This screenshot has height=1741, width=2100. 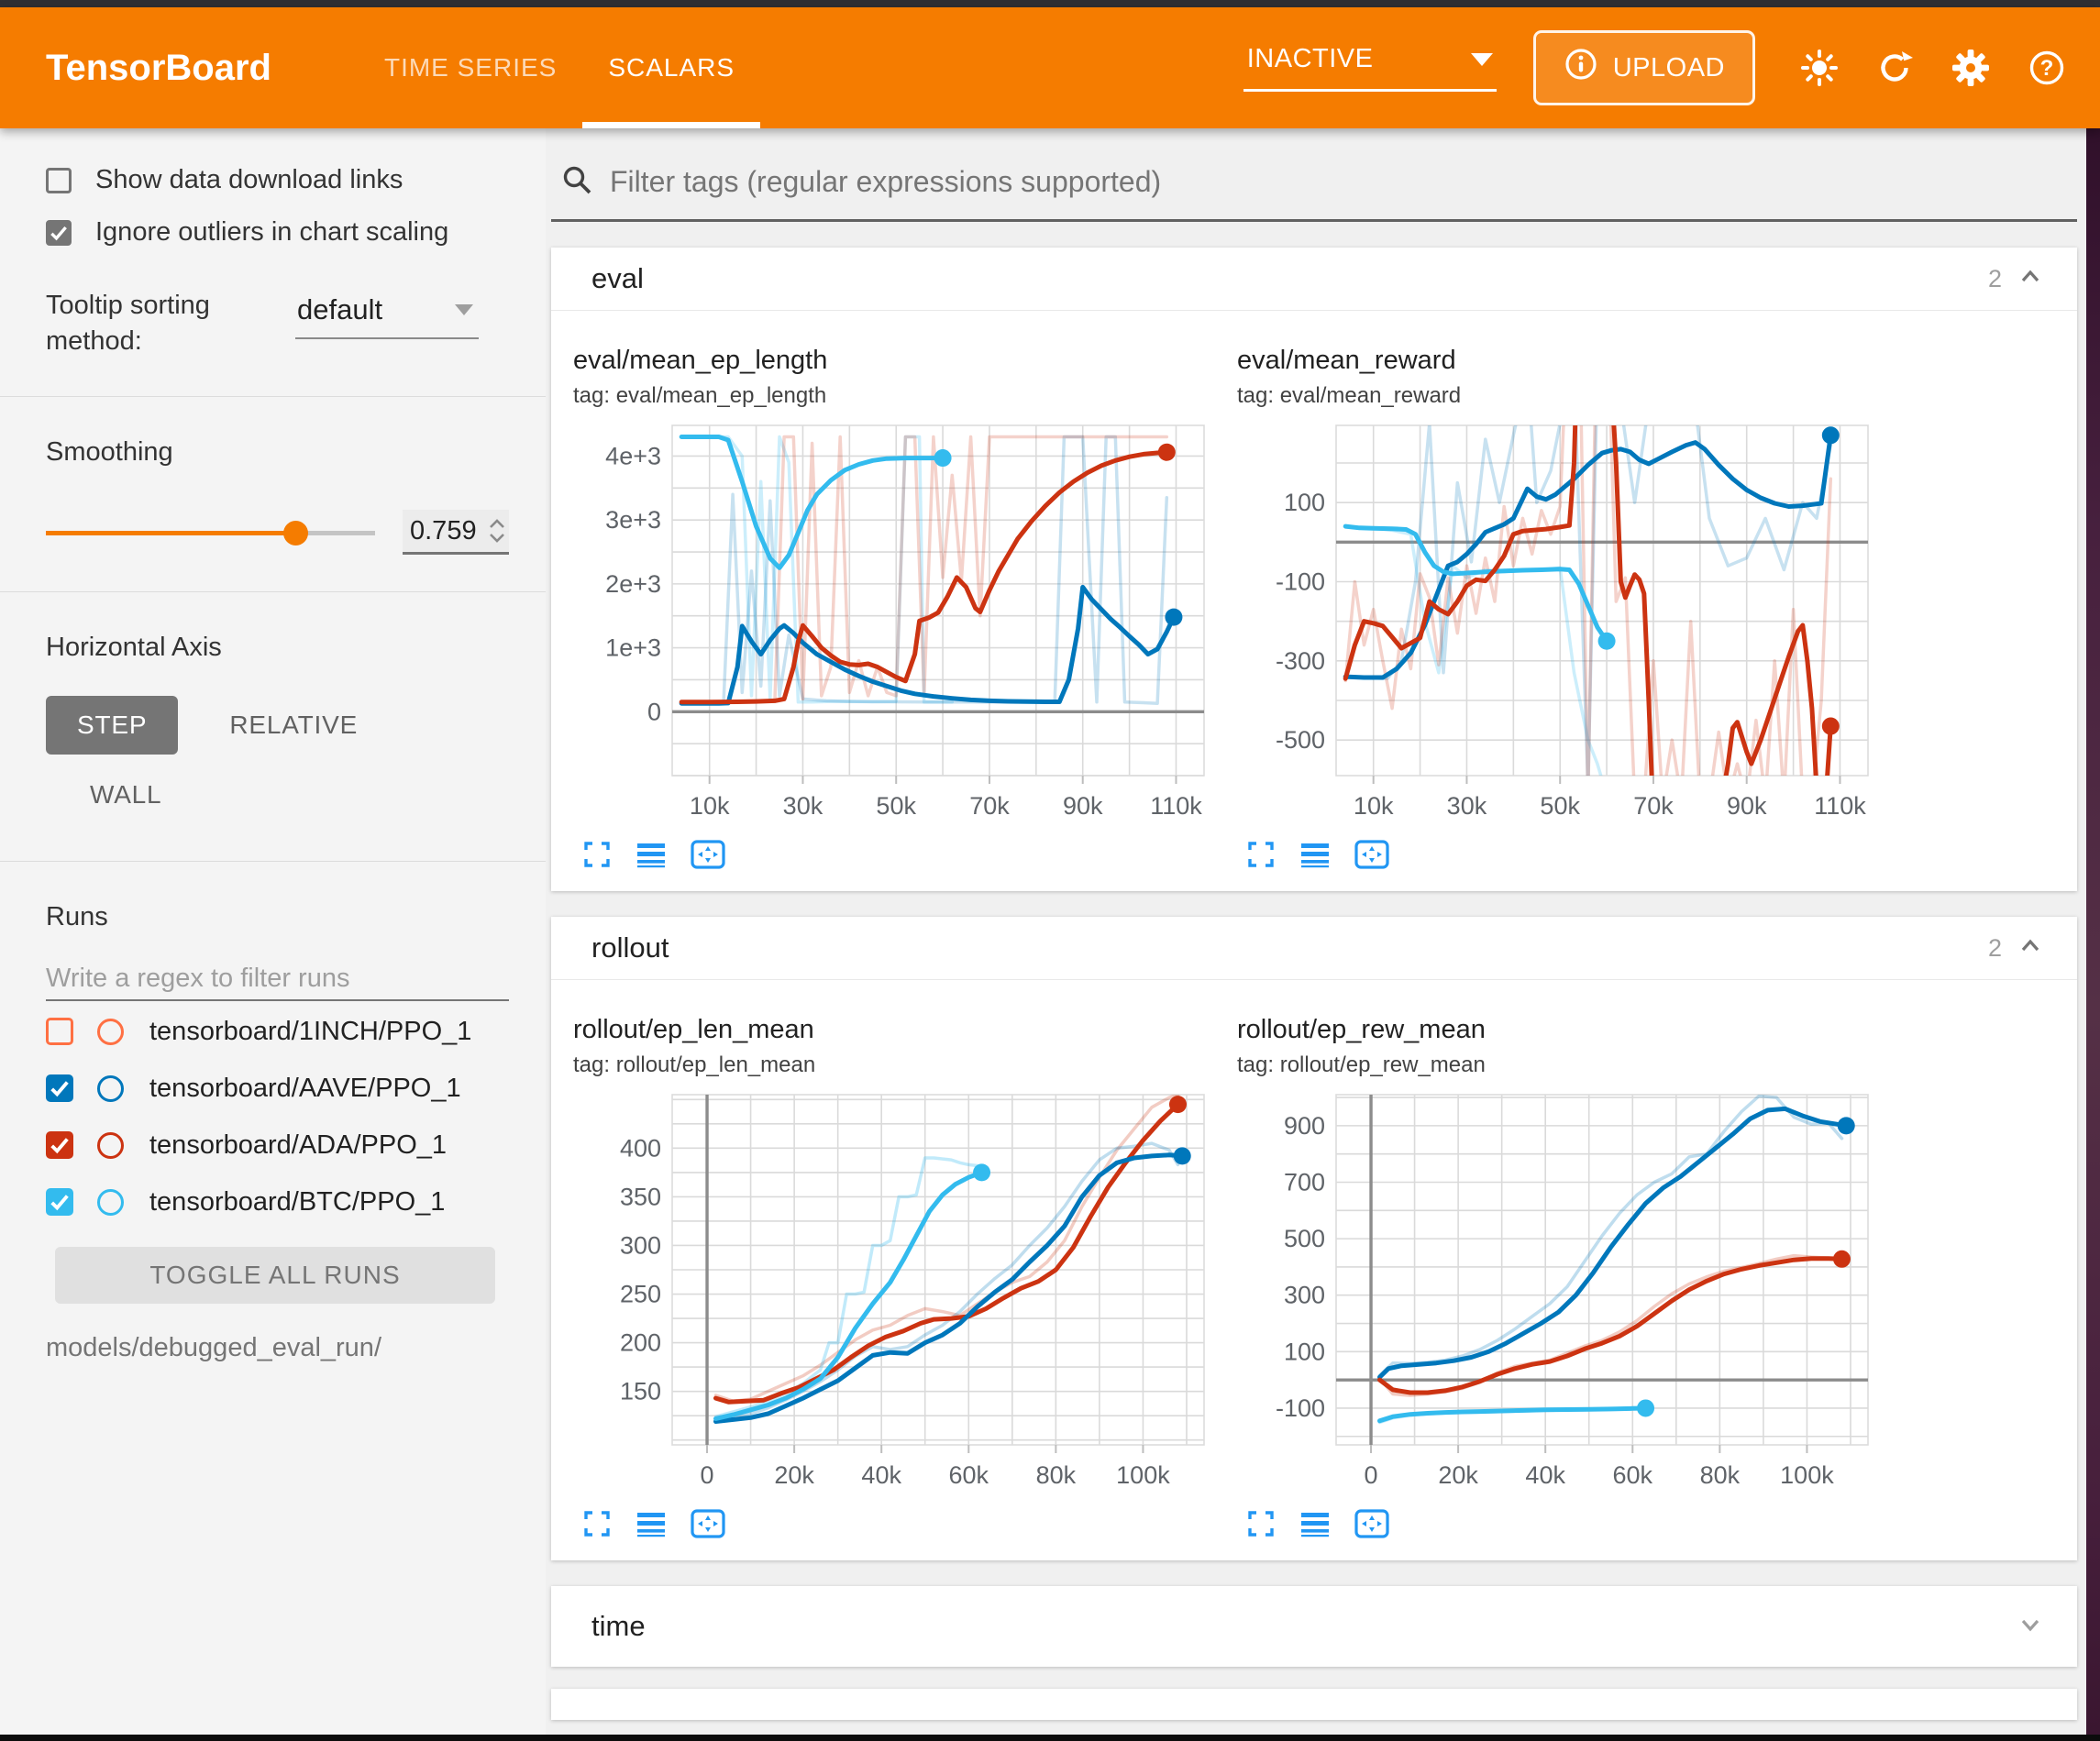 What do you see at coordinates (640, 1148) in the screenshot?
I see `svg-text: 400` at bounding box center [640, 1148].